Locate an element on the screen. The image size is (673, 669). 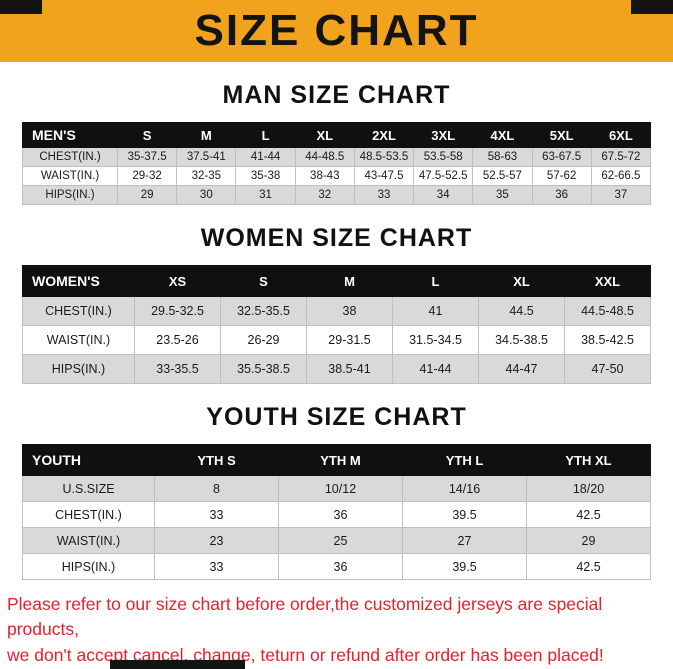
size-value-cell: 32-35 is located at coordinates (206, 176).